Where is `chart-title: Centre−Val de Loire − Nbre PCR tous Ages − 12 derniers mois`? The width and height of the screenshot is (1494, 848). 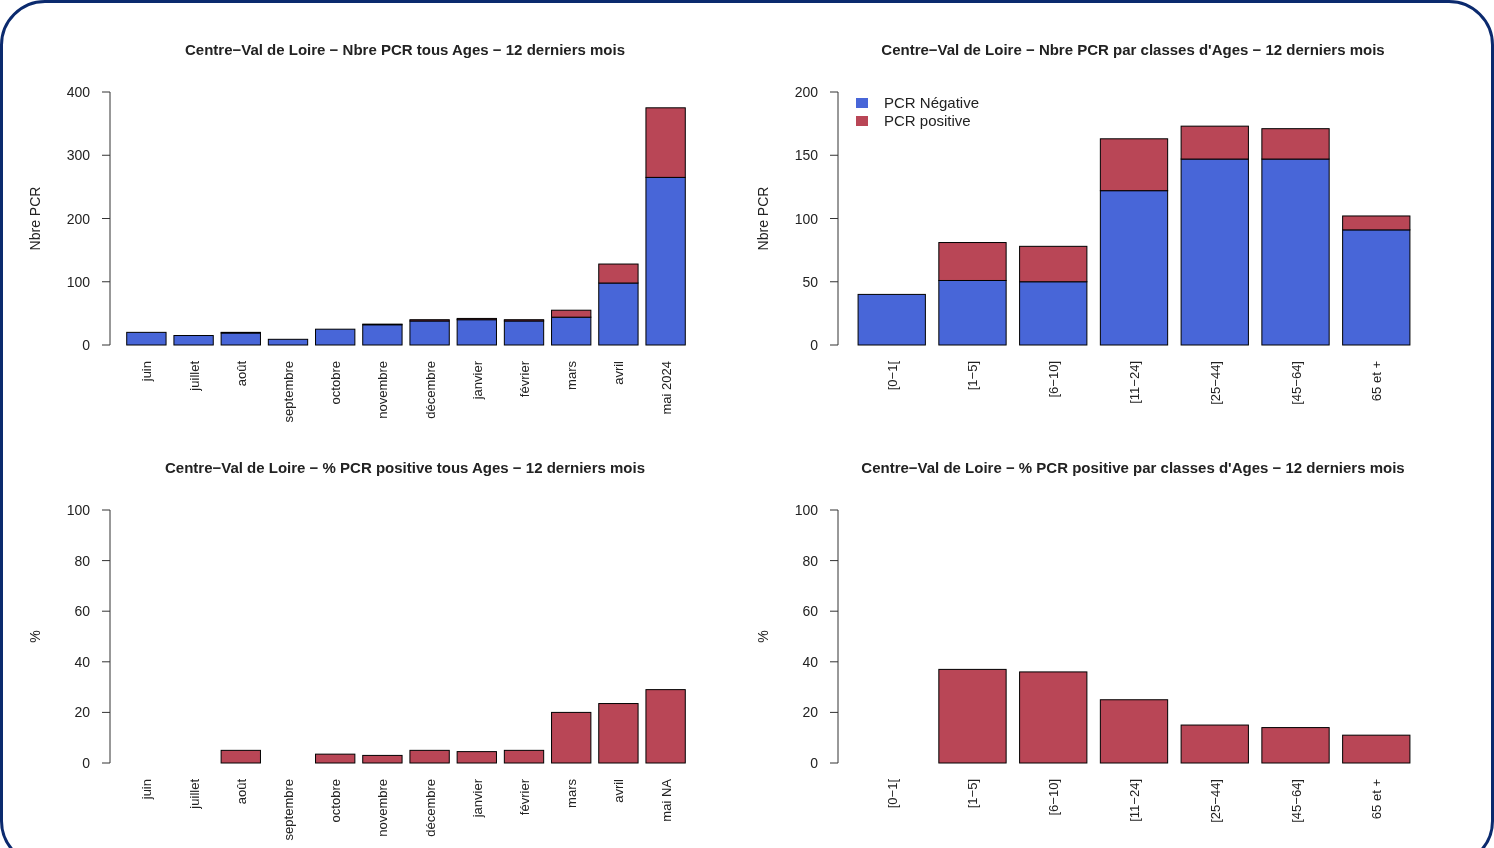
chart-title: Centre−Val de Loire − Nbre PCR tous Ages − 12 derniers mois is located at coordinates (405, 49).